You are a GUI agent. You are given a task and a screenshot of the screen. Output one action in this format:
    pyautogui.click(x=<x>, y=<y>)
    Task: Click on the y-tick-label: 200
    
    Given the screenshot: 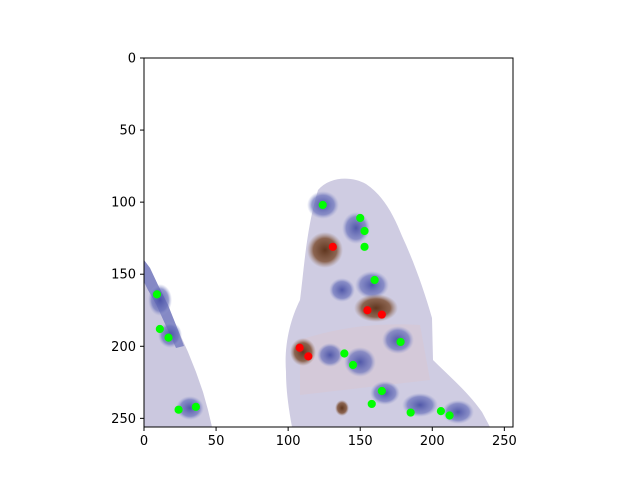 What is the action you would take?
    pyautogui.click(x=123, y=347)
    